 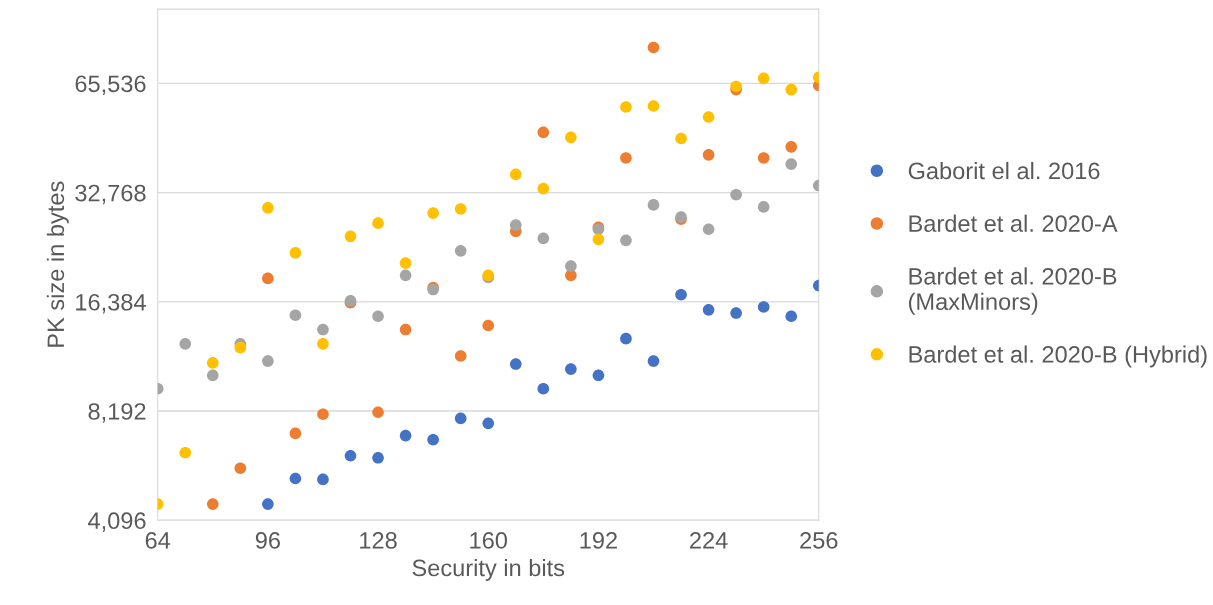 What do you see at coordinates (267, 540) in the screenshot?
I see `x-tick-label: 96` at bounding box center [267, 540].